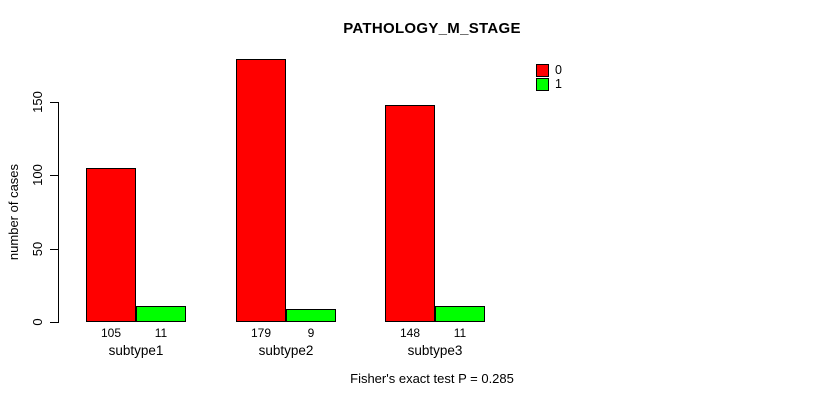 The height and width of the screenshot is (400, 840). What do you see at coordinates (13, 212) in the screenshot?
I see `y-axis-label: number of cases` at bounding box center [13, 212].